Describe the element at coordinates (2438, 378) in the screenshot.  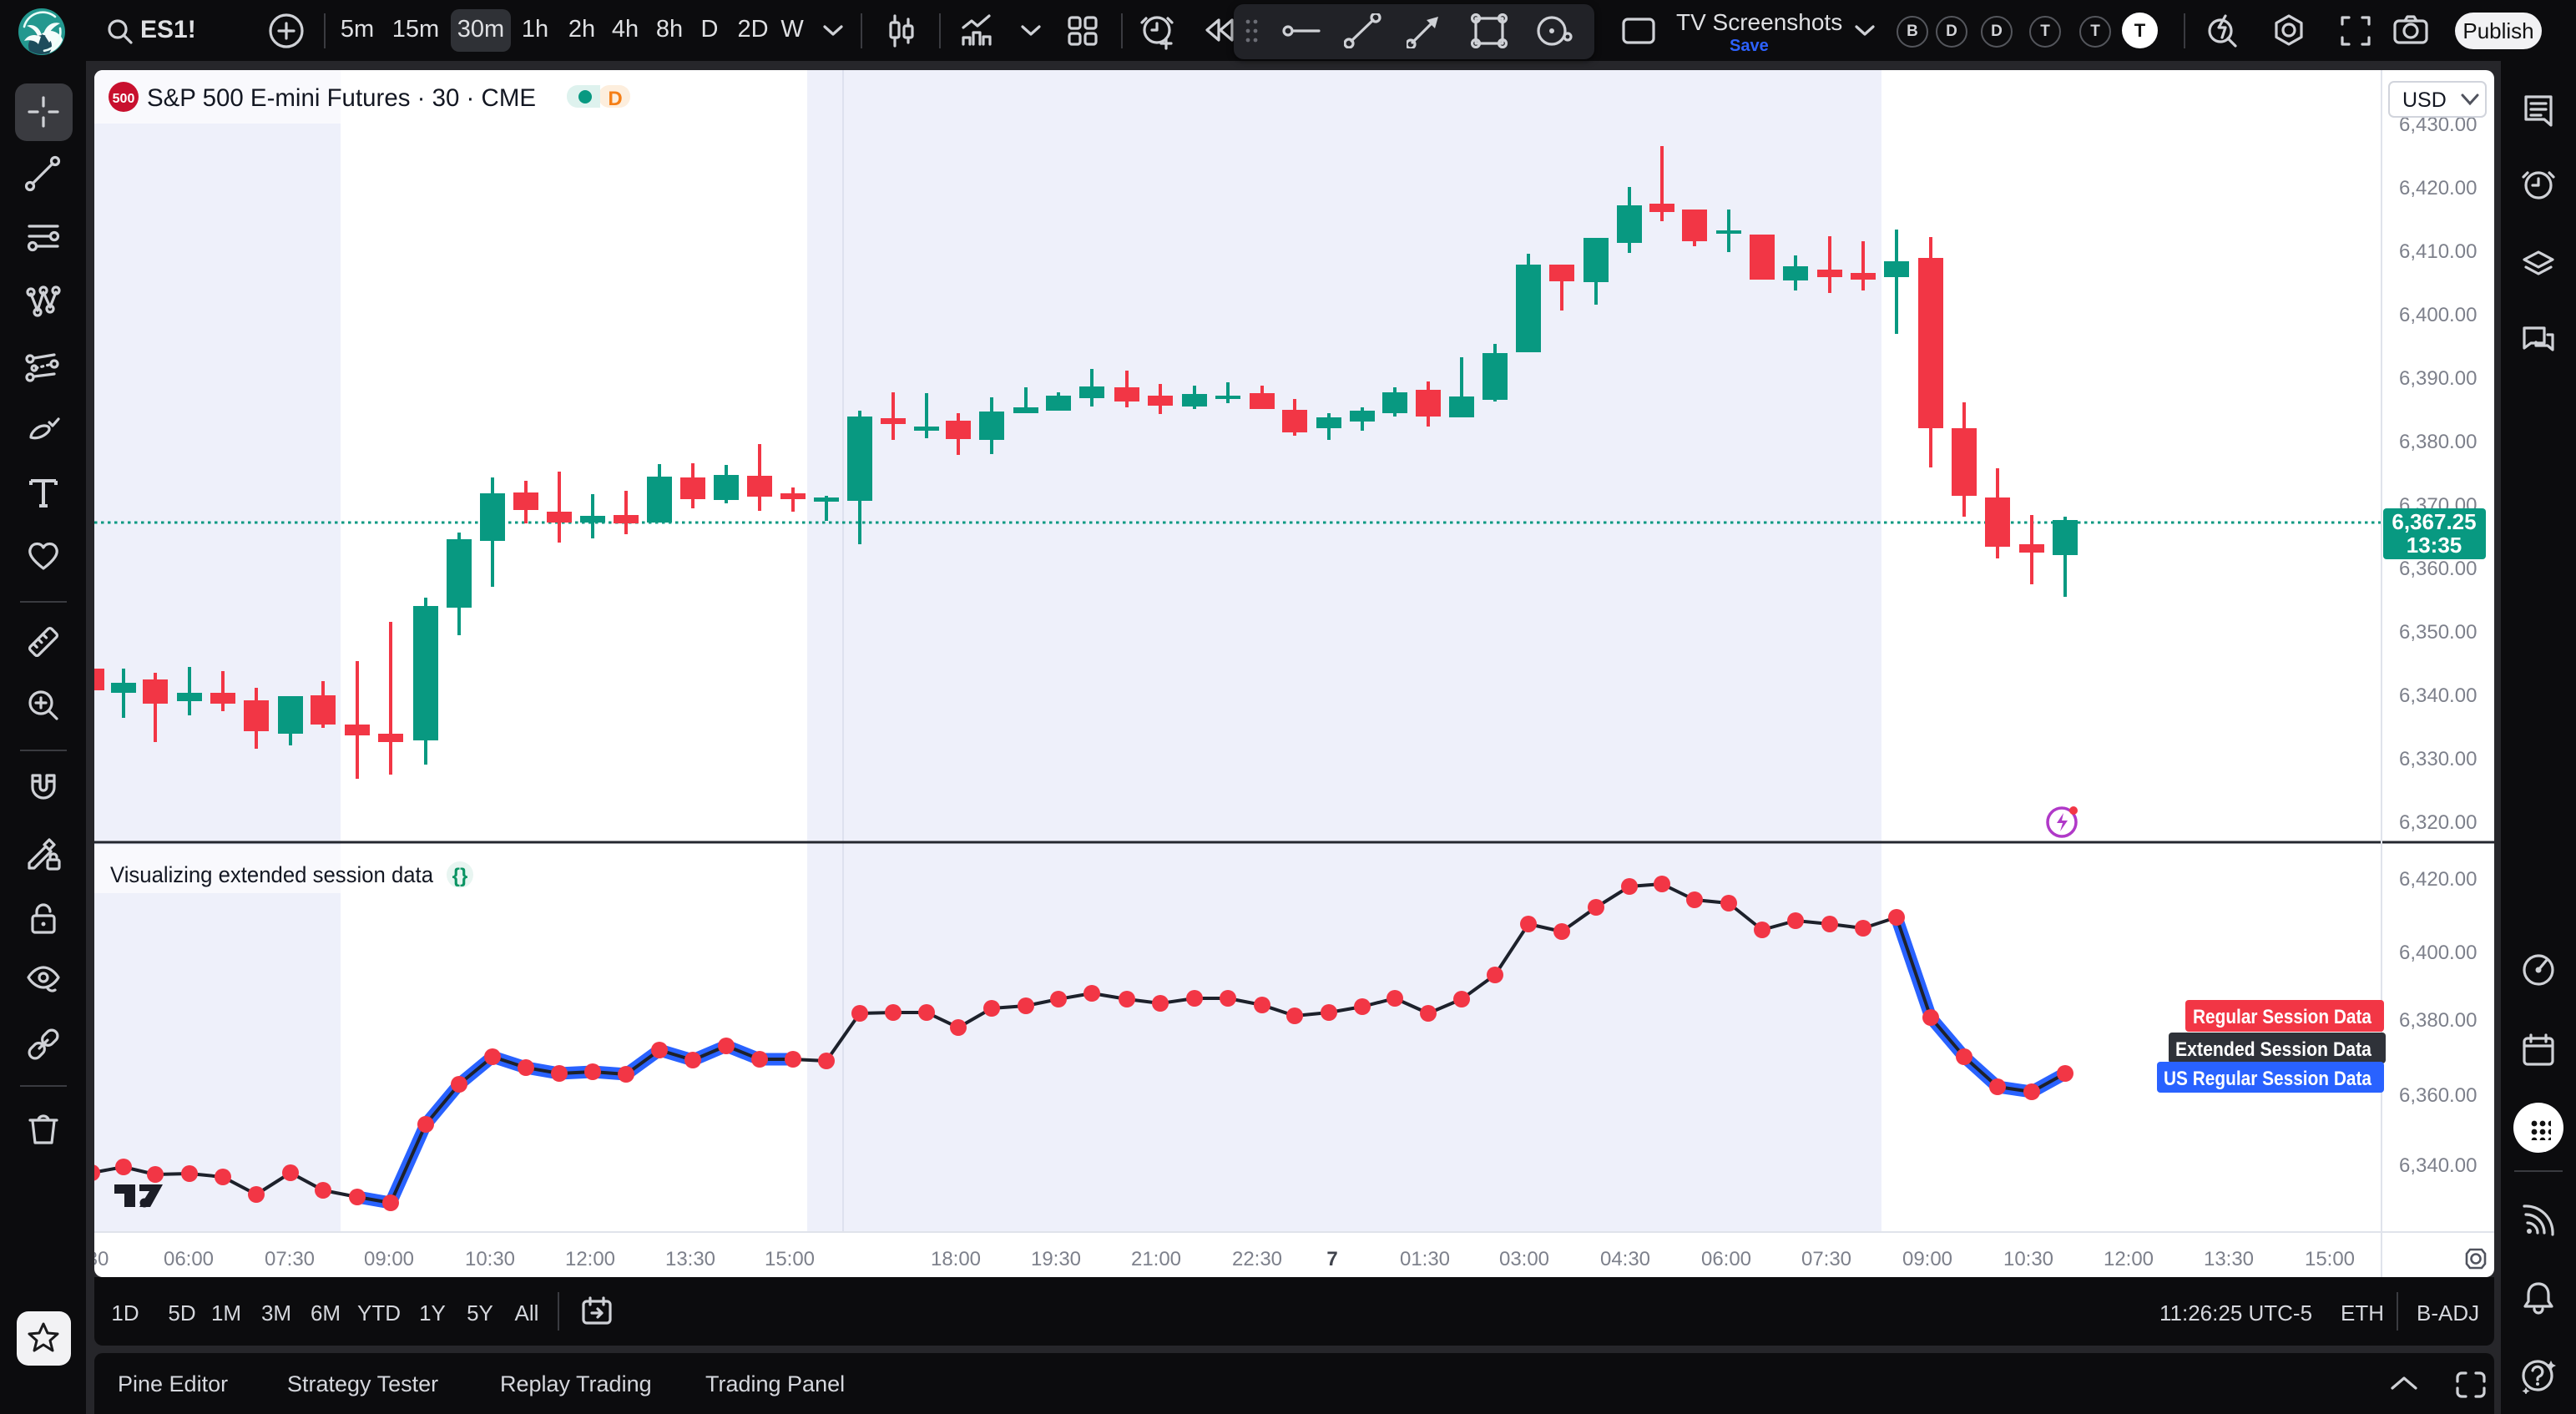
I see `svg-text: 6,390.00` at that location.